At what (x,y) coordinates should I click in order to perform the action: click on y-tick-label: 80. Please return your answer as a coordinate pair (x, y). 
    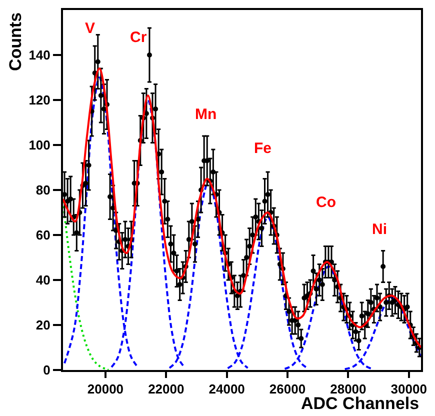
    Looking at the image, I should click on (43, 190).